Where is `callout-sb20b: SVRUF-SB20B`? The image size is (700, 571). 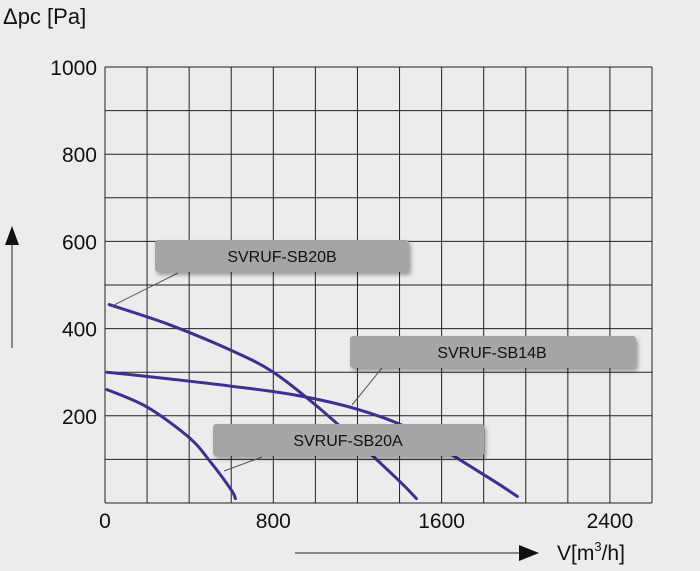 callout-sb20b: SVRUF-SB20B is located at coordinates (260, 273).